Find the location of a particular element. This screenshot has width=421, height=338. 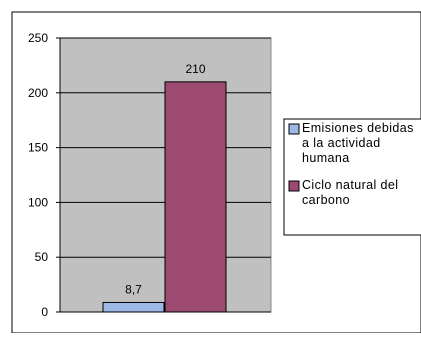

legend-label-1-line-2: a la actividad is located at coordinates (341, 143).